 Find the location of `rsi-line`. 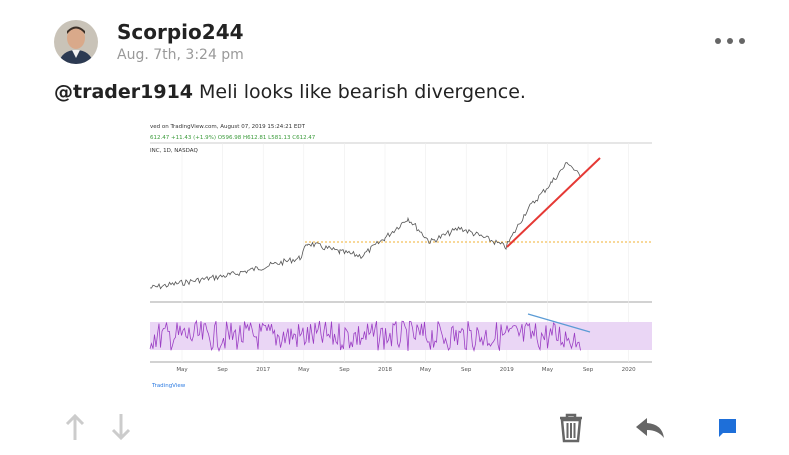

rsi-line is located at coordinates (365, 336).